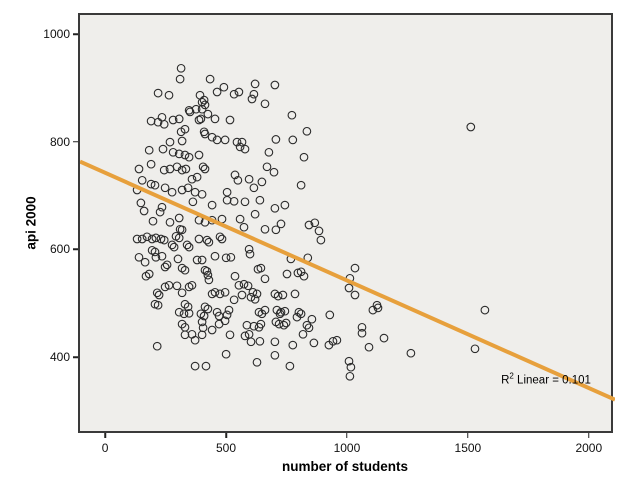  What do you see at coordinates (589, 448) in the screenshot?
I see `x-tick-label: 2000` at bounding box center [589, 448].